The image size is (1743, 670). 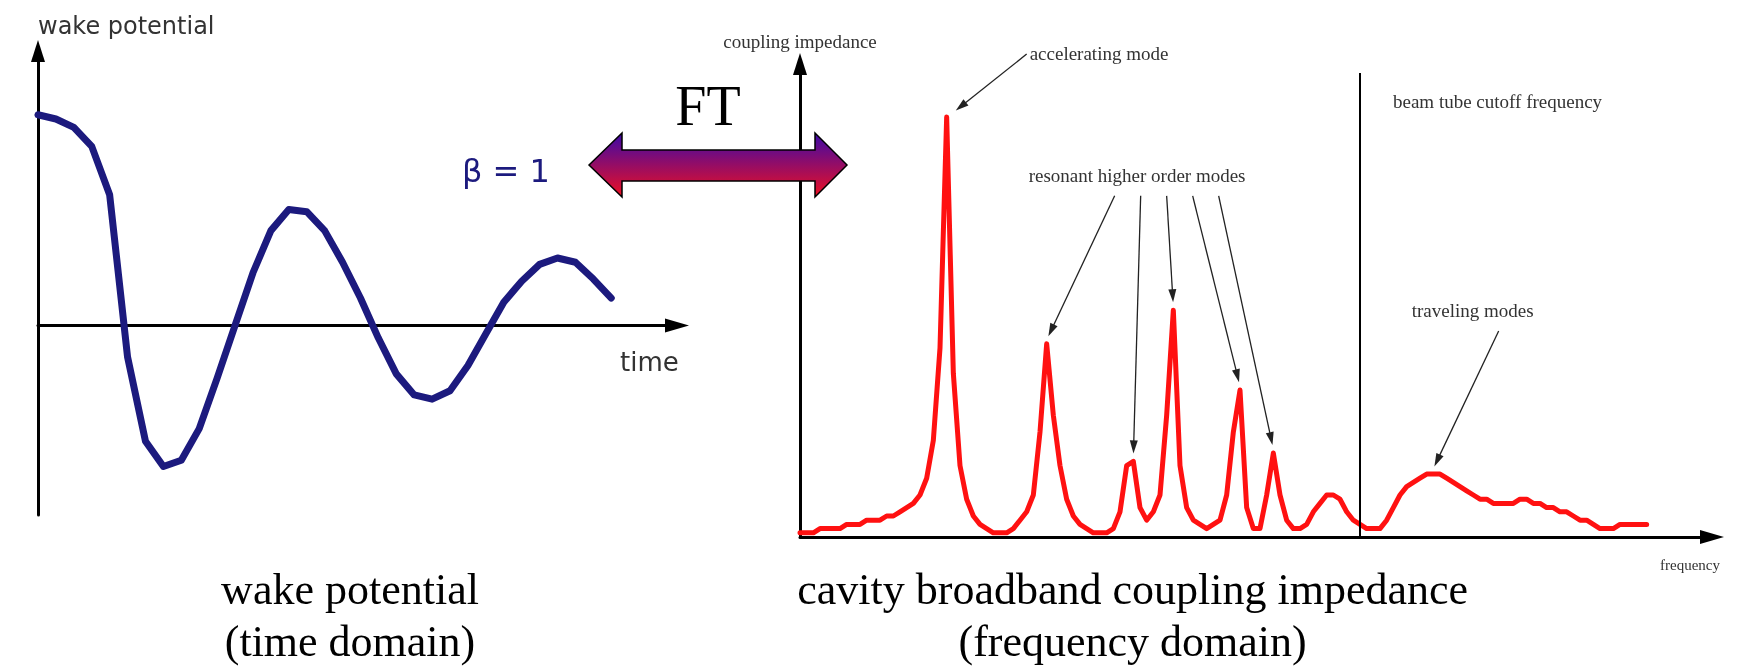 I want to click on text: FT, so click(x=708, y=106).